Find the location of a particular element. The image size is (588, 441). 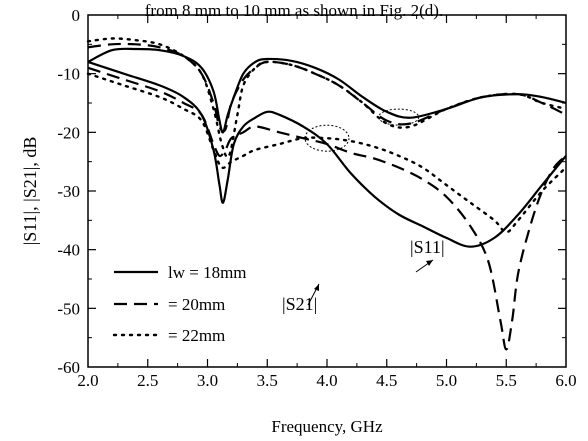

y-tick-label: -20 is located at coordinates (68, 132).